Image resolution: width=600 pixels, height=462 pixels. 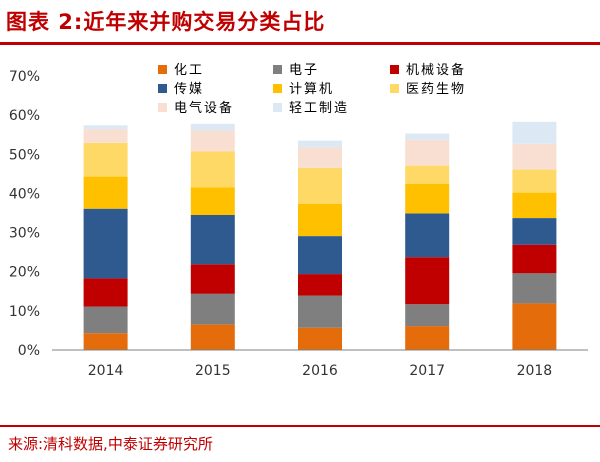 What do you see at coordinates (436, 89) in the screenshot?
I see `legend-label: 医药生物` at bounding box center [436, 89].